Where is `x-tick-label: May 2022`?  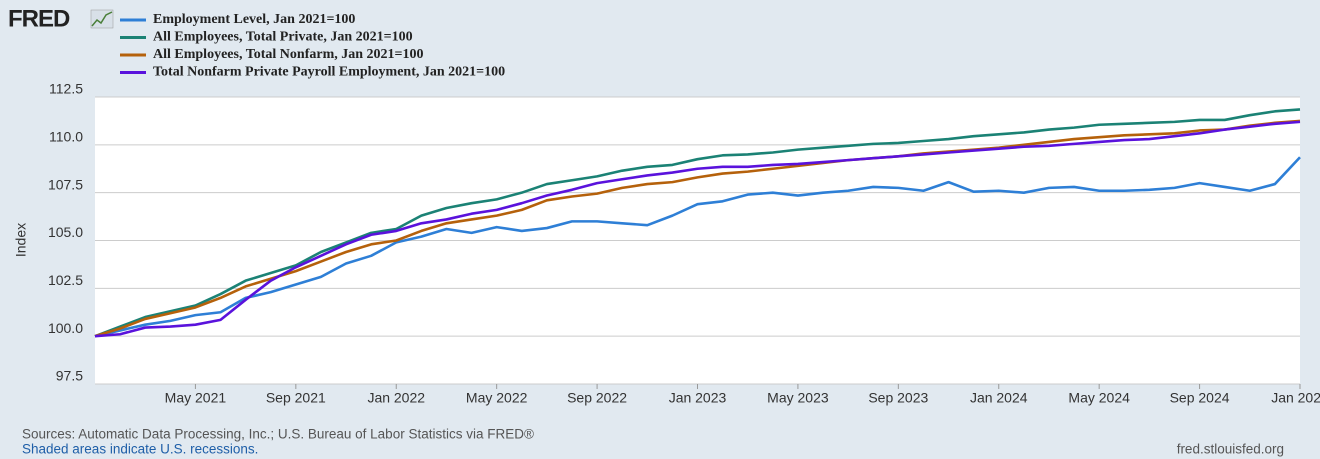
x-tick-label: May 2022 is located at coordinates (497, 398).